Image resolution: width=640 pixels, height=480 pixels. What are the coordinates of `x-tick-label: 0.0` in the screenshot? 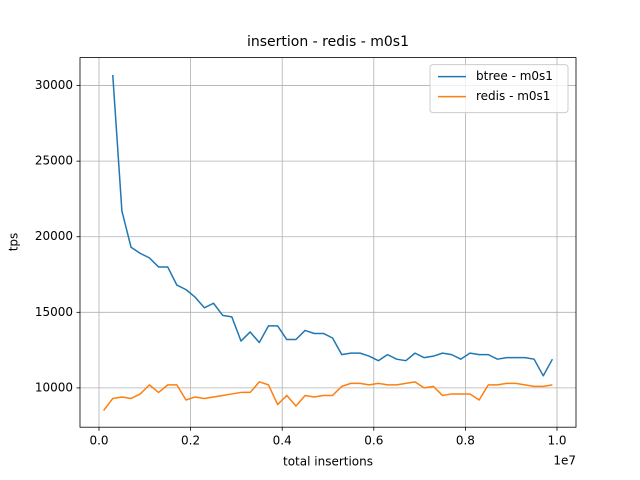 It's located at (98, 441).